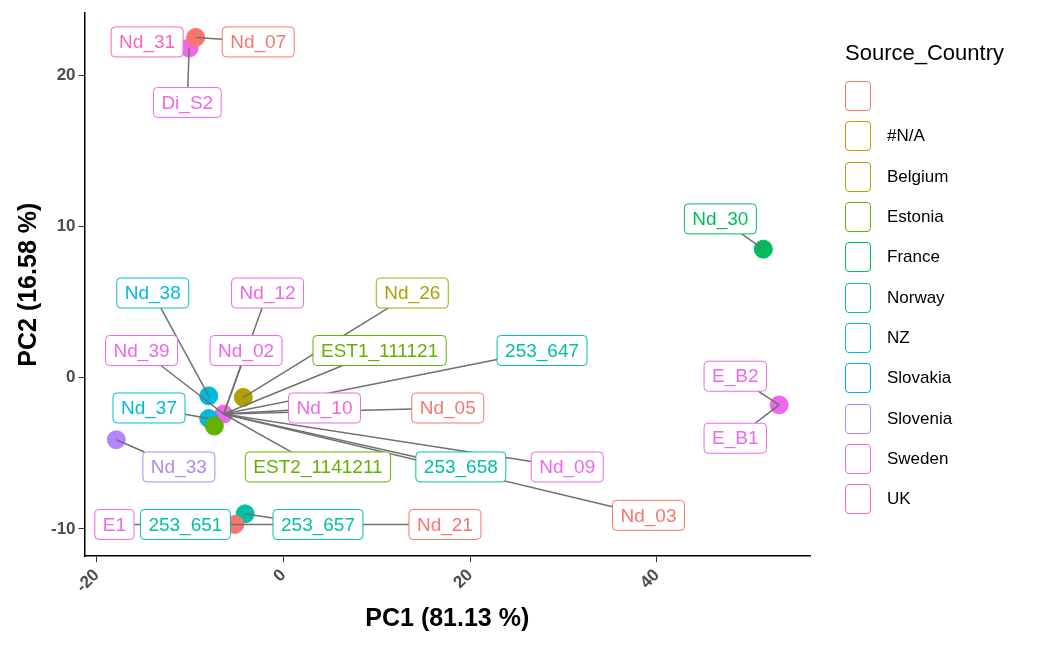  Describe the element at coordinates (898, 337) in the screenshot. I see `legend-label: NZ` at that location.